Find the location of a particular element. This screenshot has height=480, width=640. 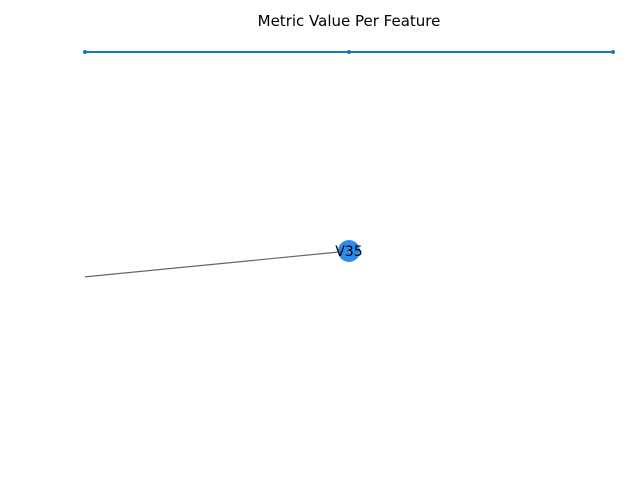

annotation-node-label: V35 is located at coordinates (348, 252).